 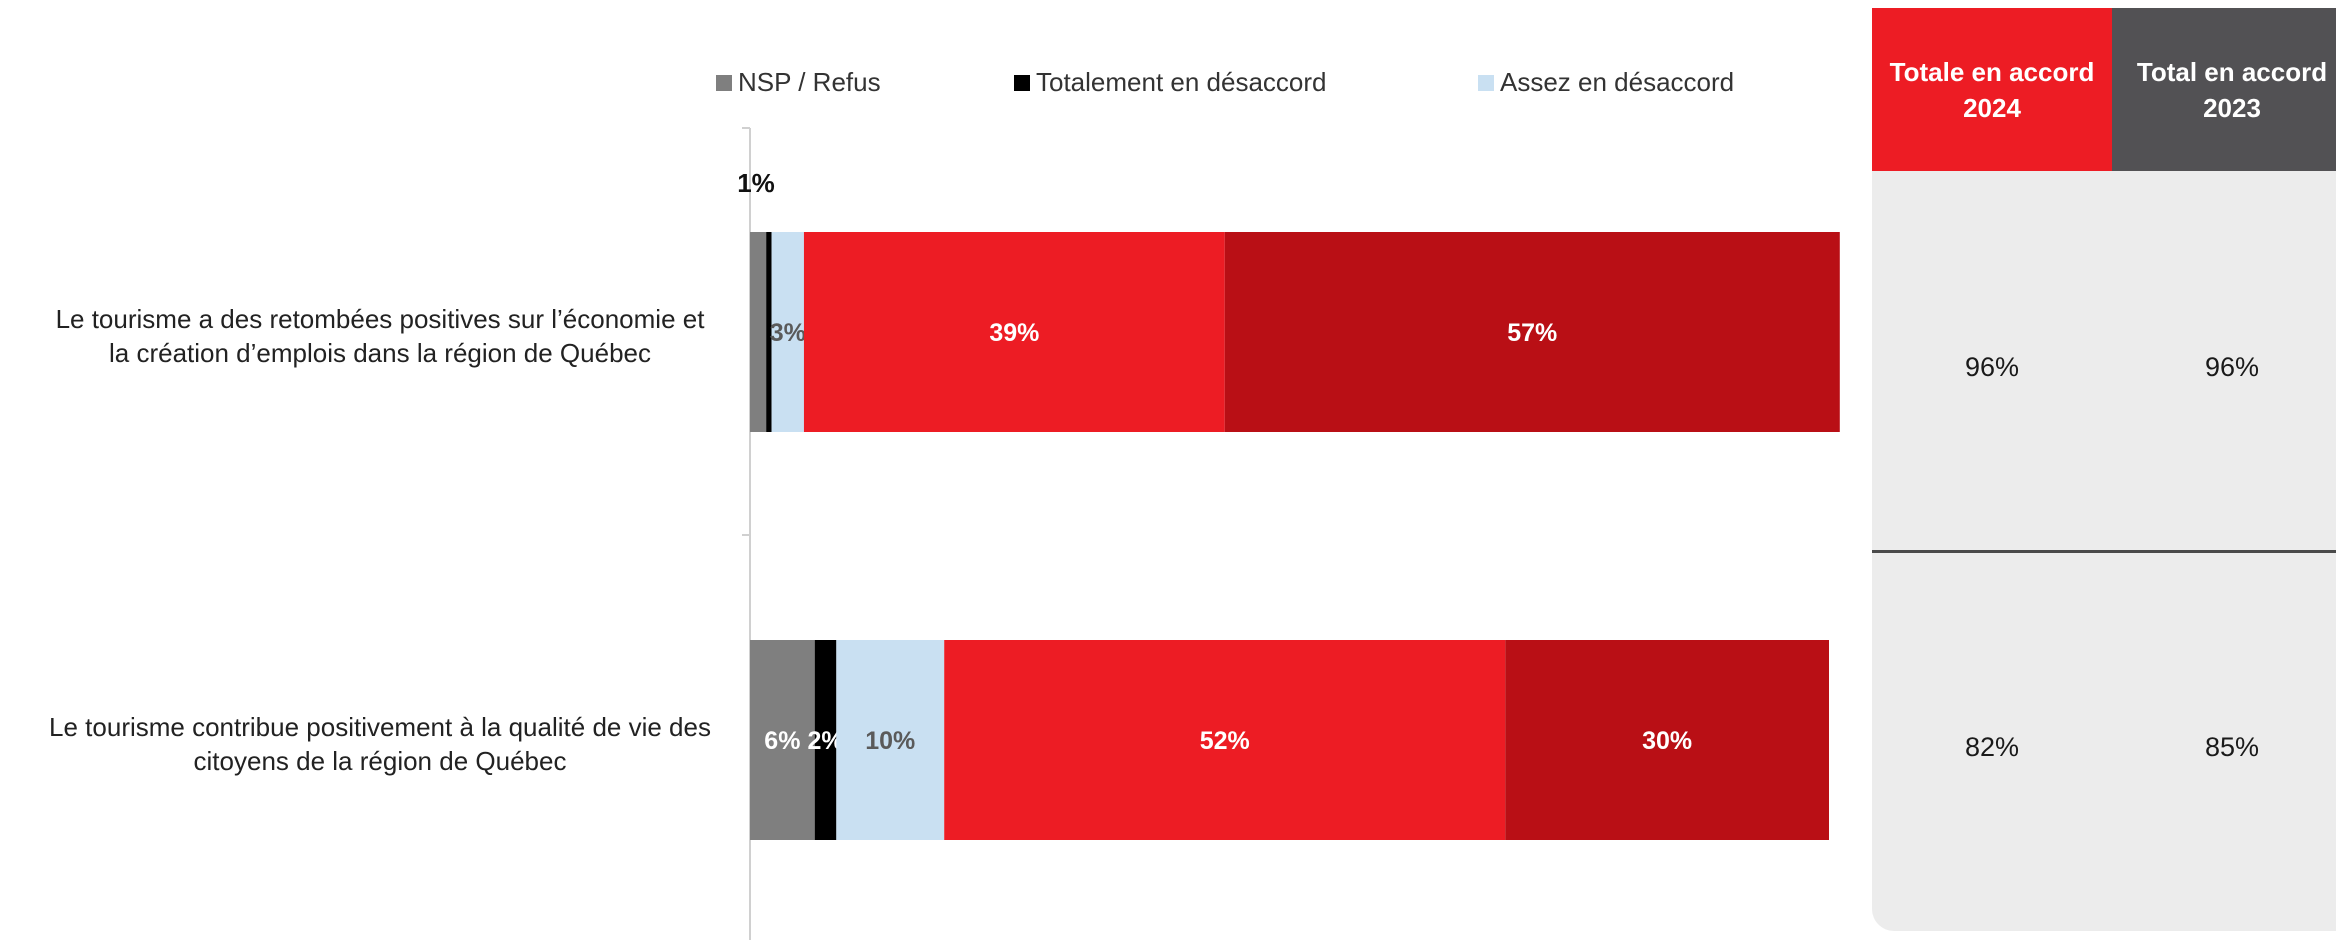 I want to click on data-label: 1%, so click(x=756, y=183).